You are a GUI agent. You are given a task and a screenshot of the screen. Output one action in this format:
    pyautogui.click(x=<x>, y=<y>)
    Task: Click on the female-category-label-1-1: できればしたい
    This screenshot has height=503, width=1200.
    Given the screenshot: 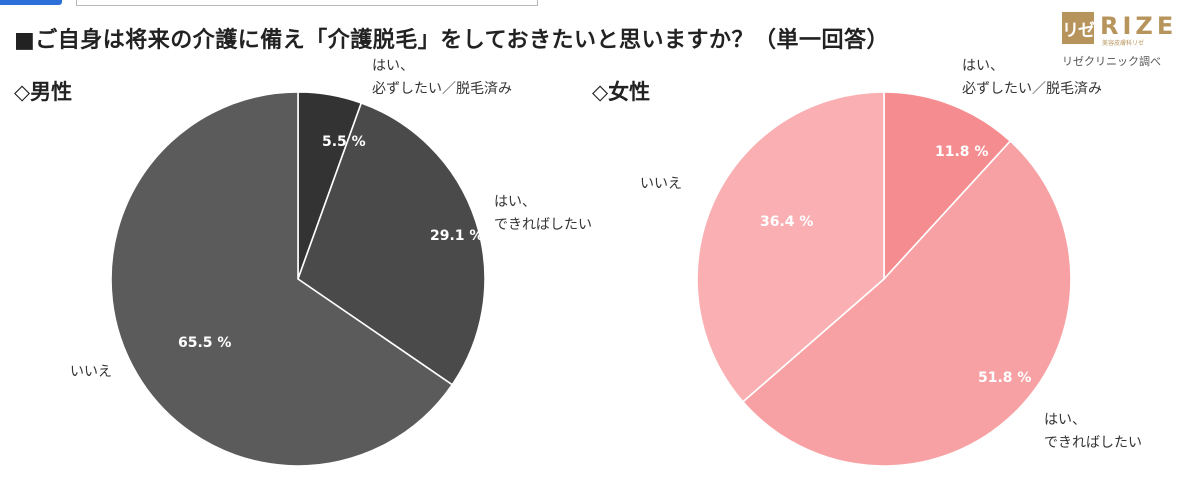 What is the action you would take?
    pyautogui.click(x=1093, y=443)
    